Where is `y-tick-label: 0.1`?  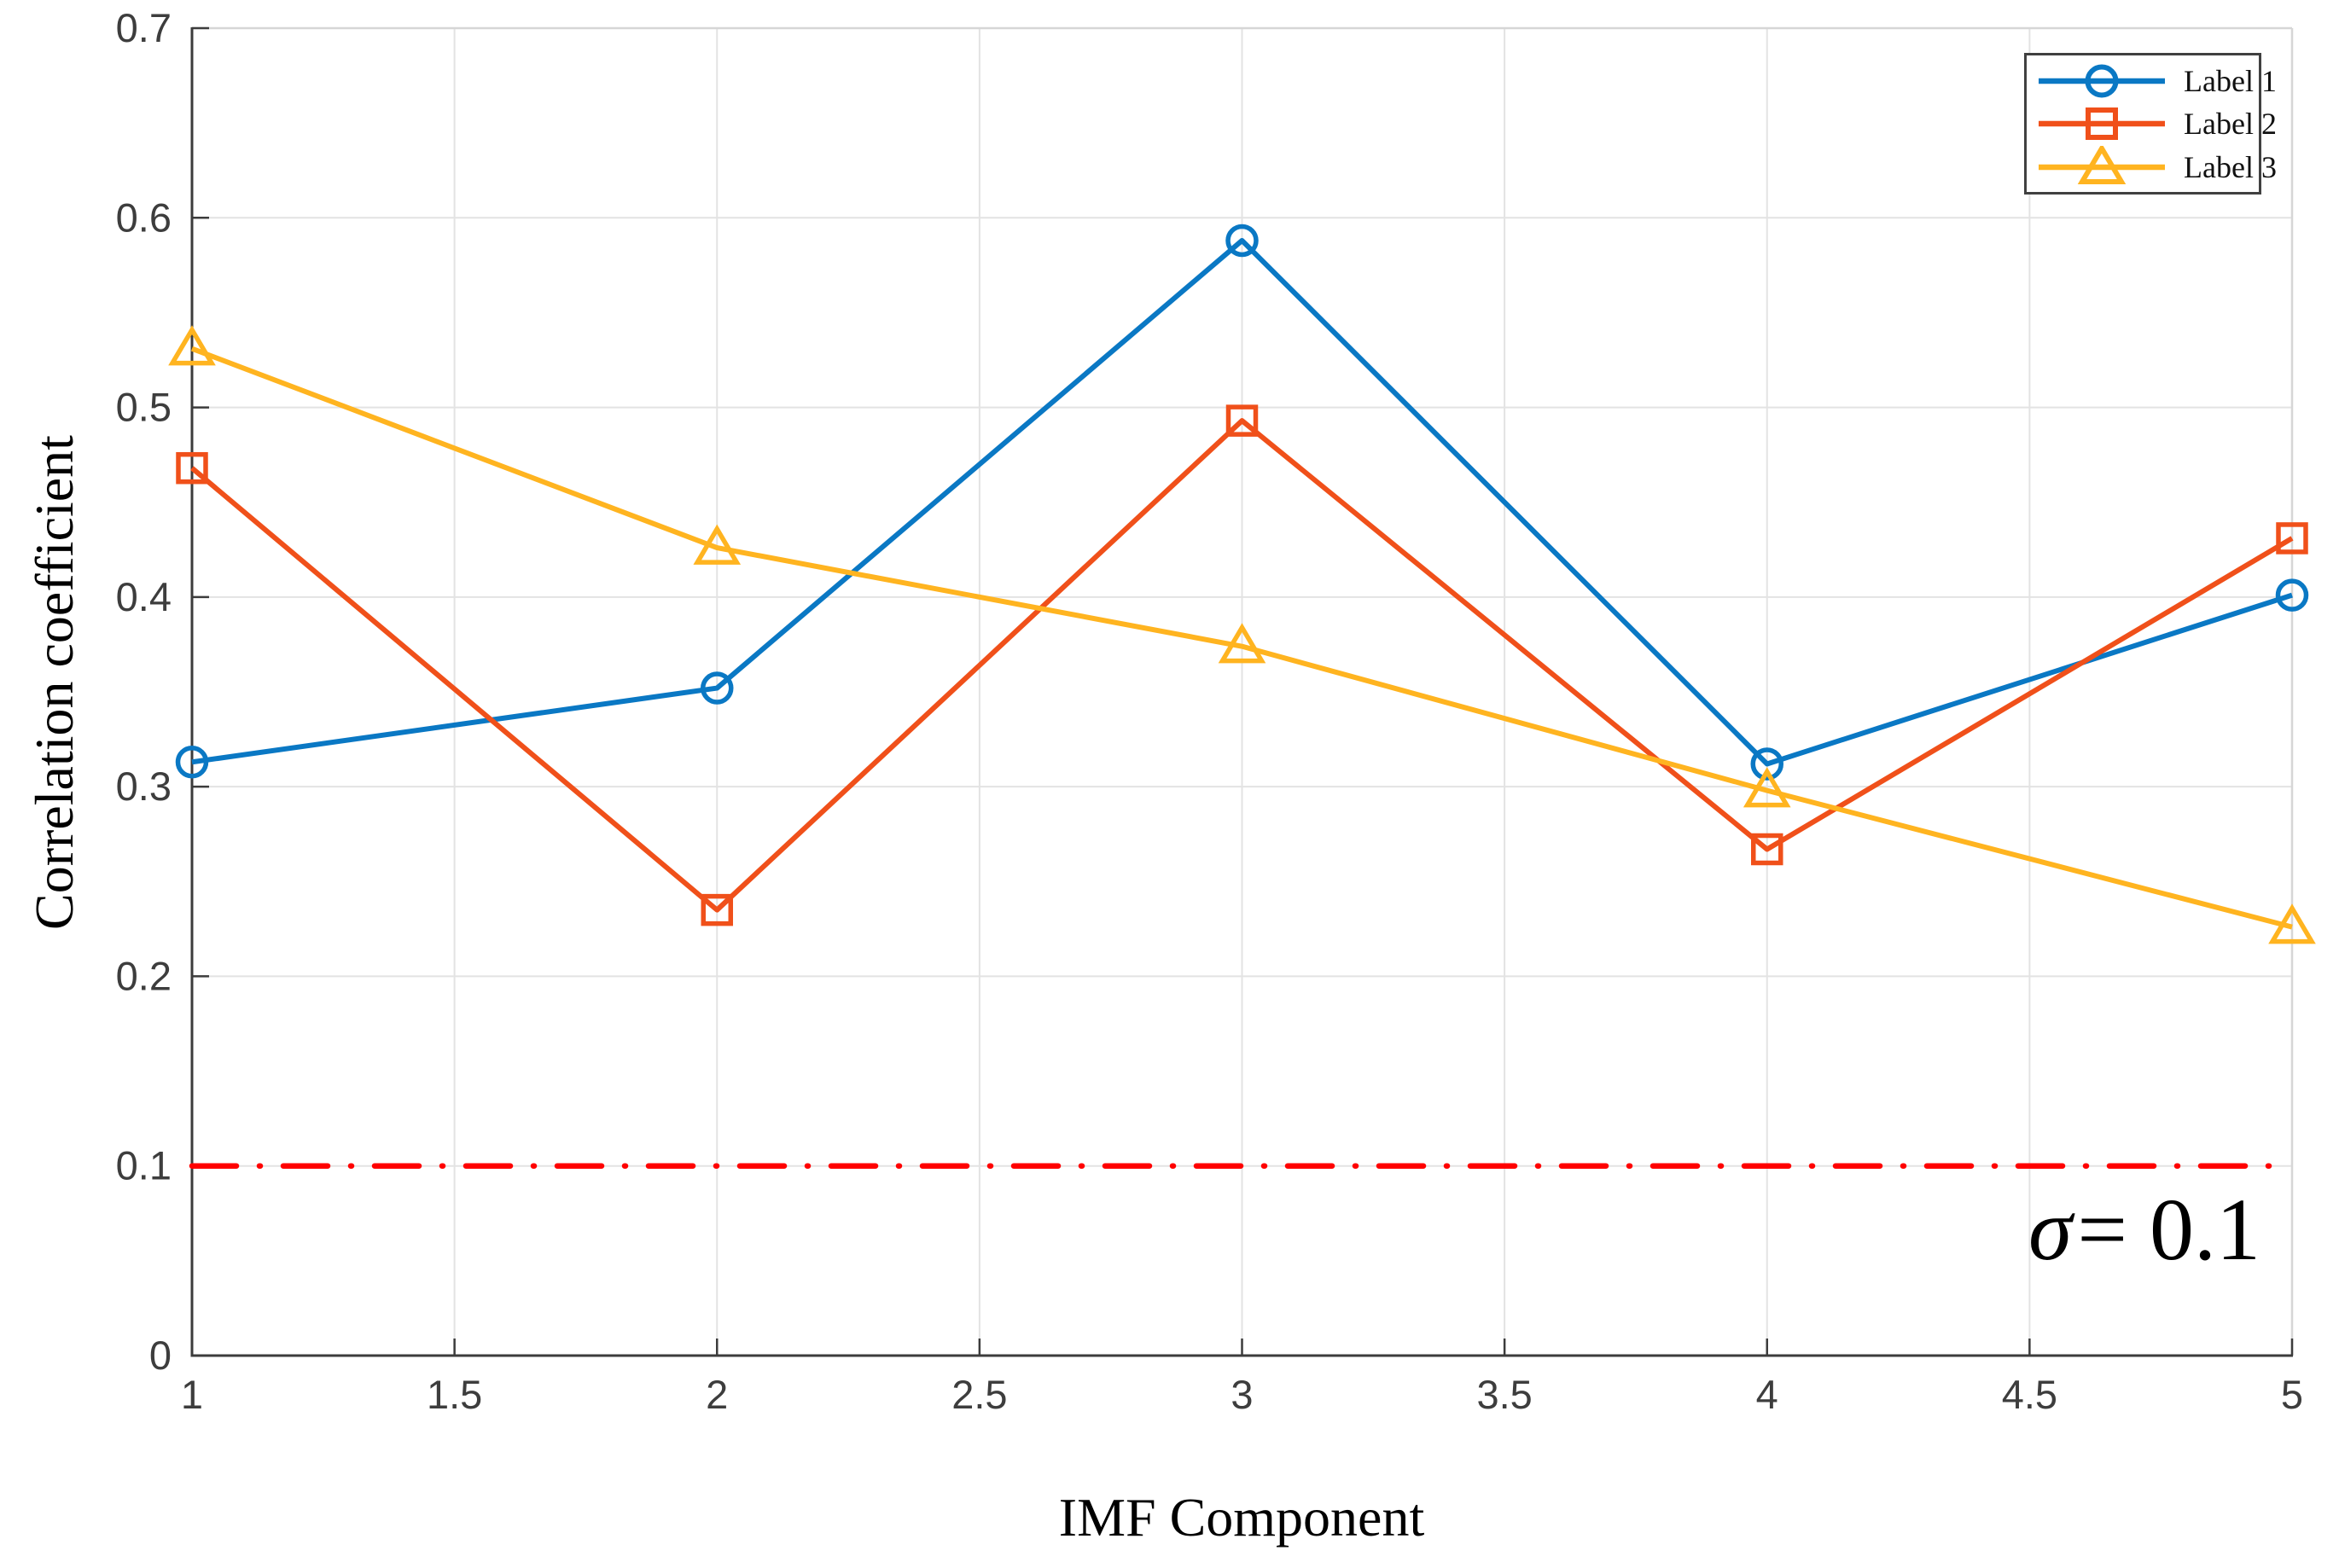 y-tick-label: 0.1 is located at coordinates (144, 1165).